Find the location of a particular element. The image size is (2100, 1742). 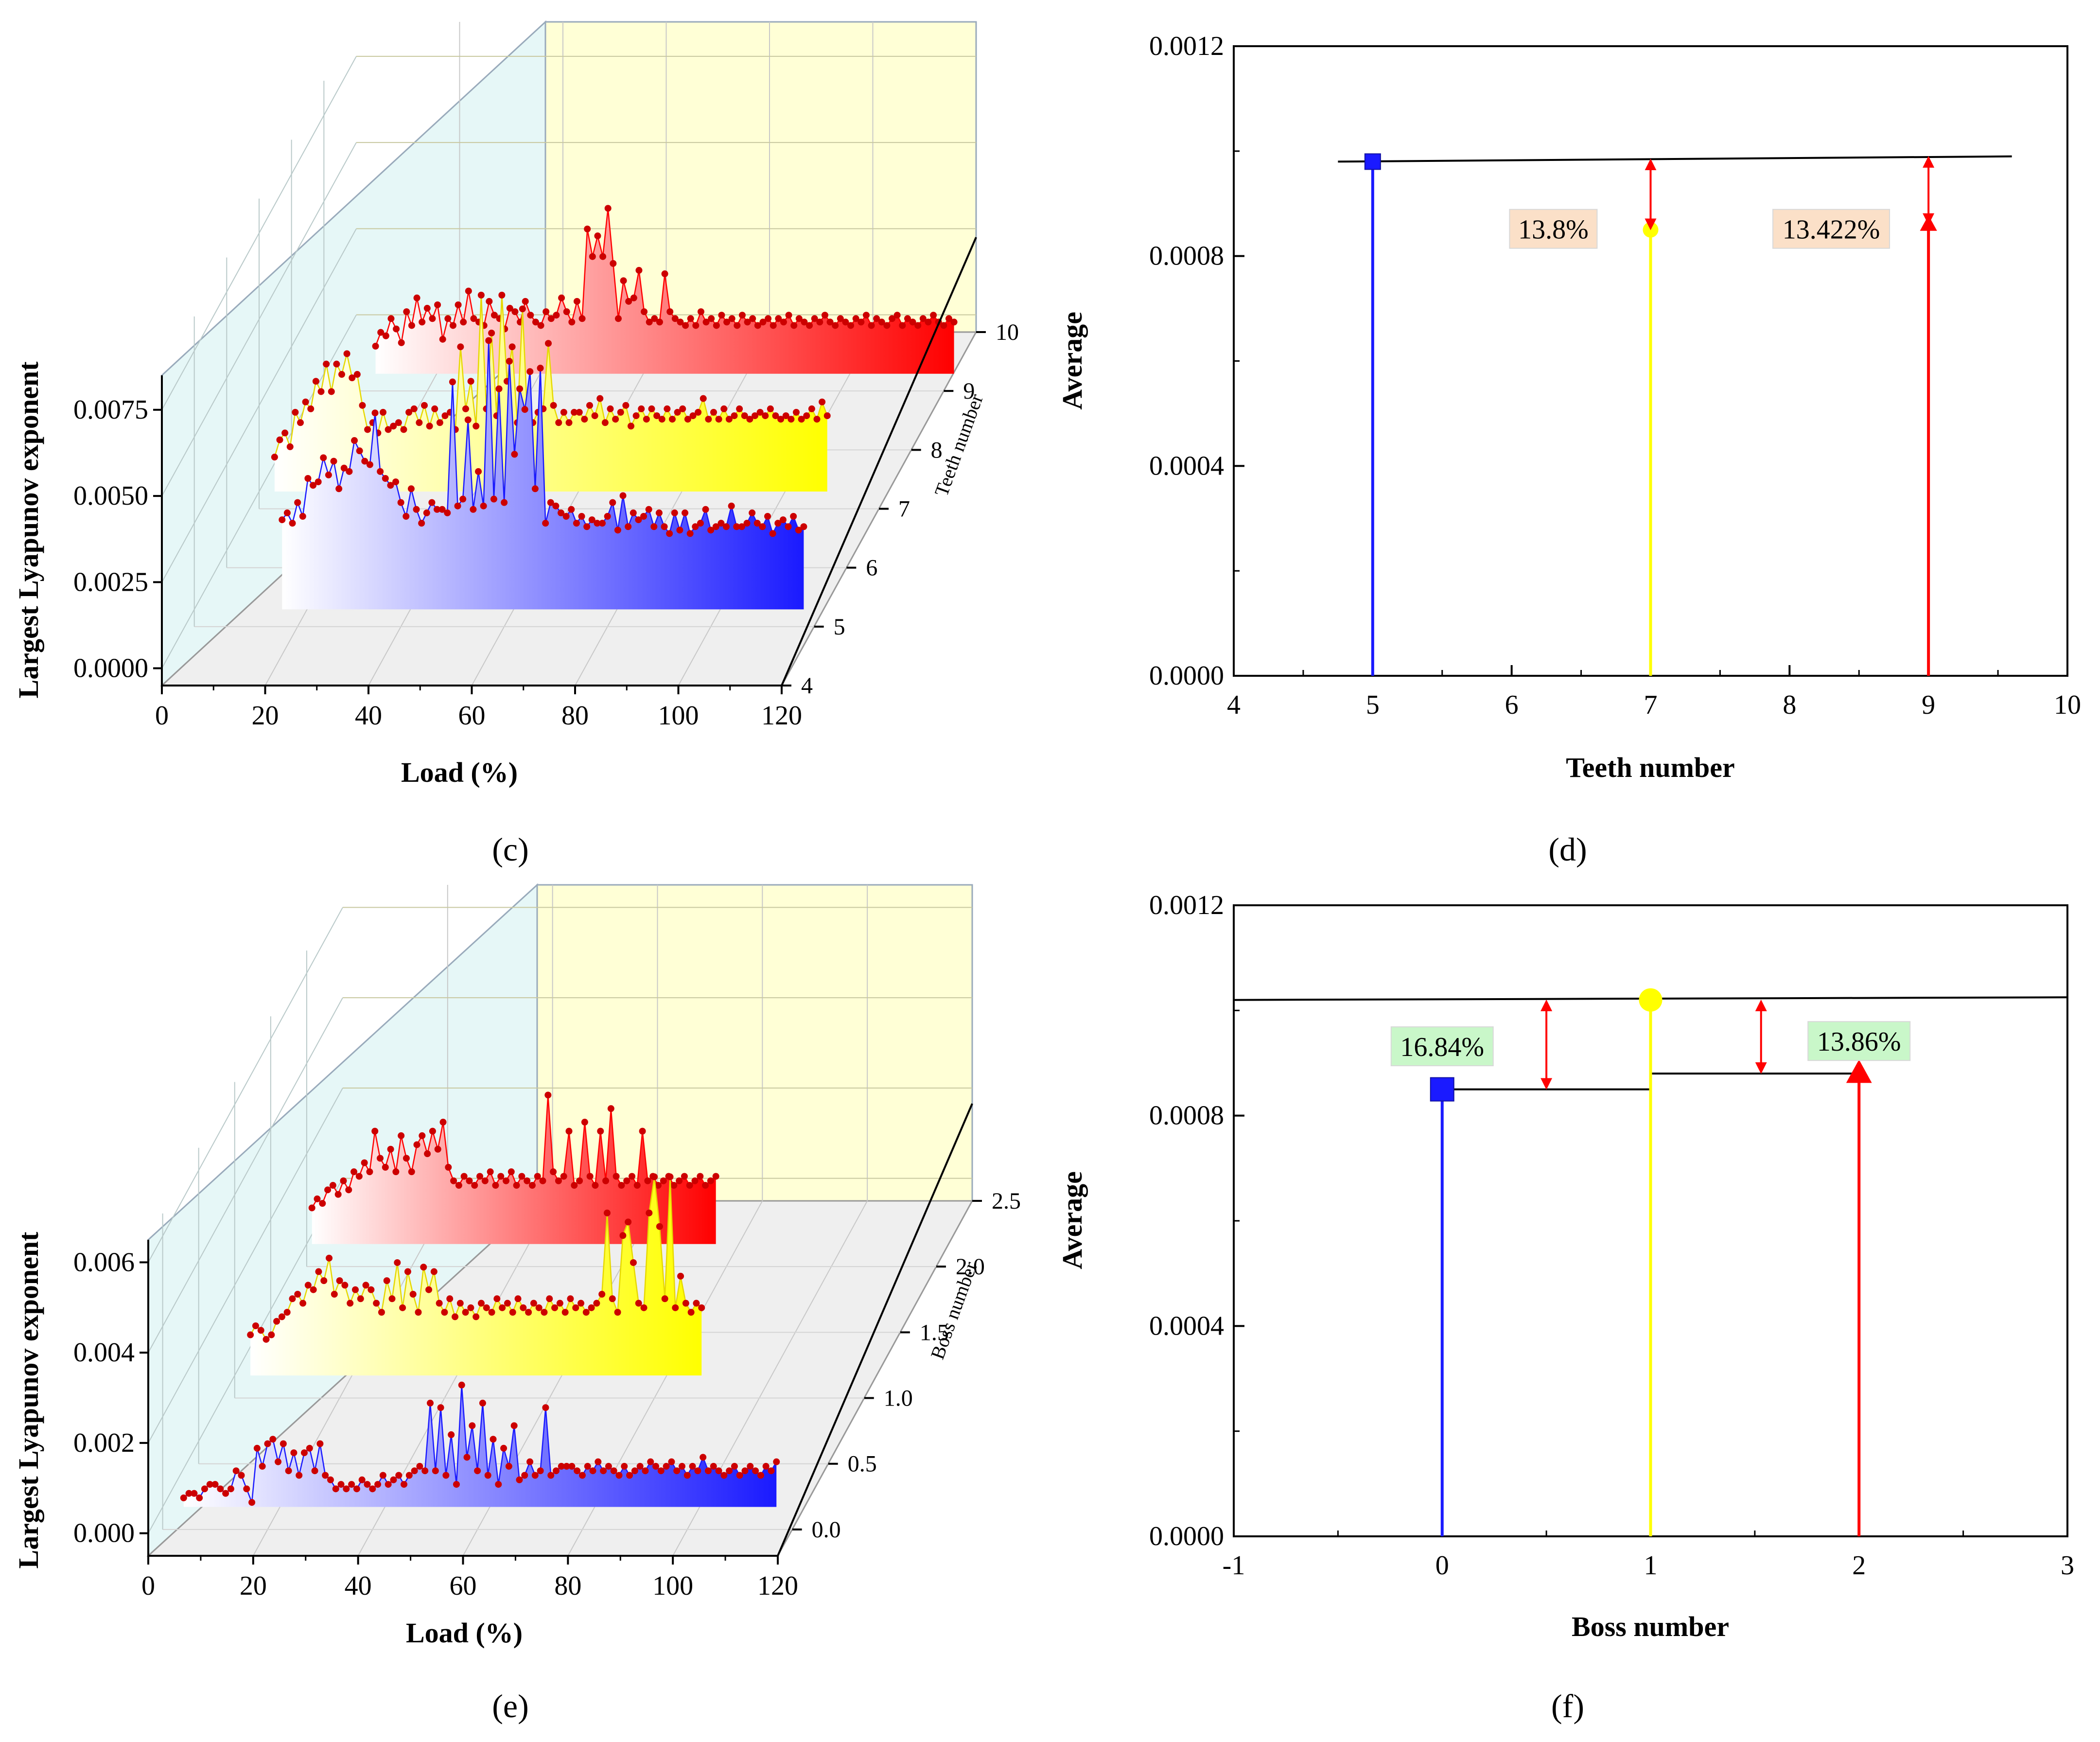

z-tick-label-6: 6 is located at coordinates (871, 568).